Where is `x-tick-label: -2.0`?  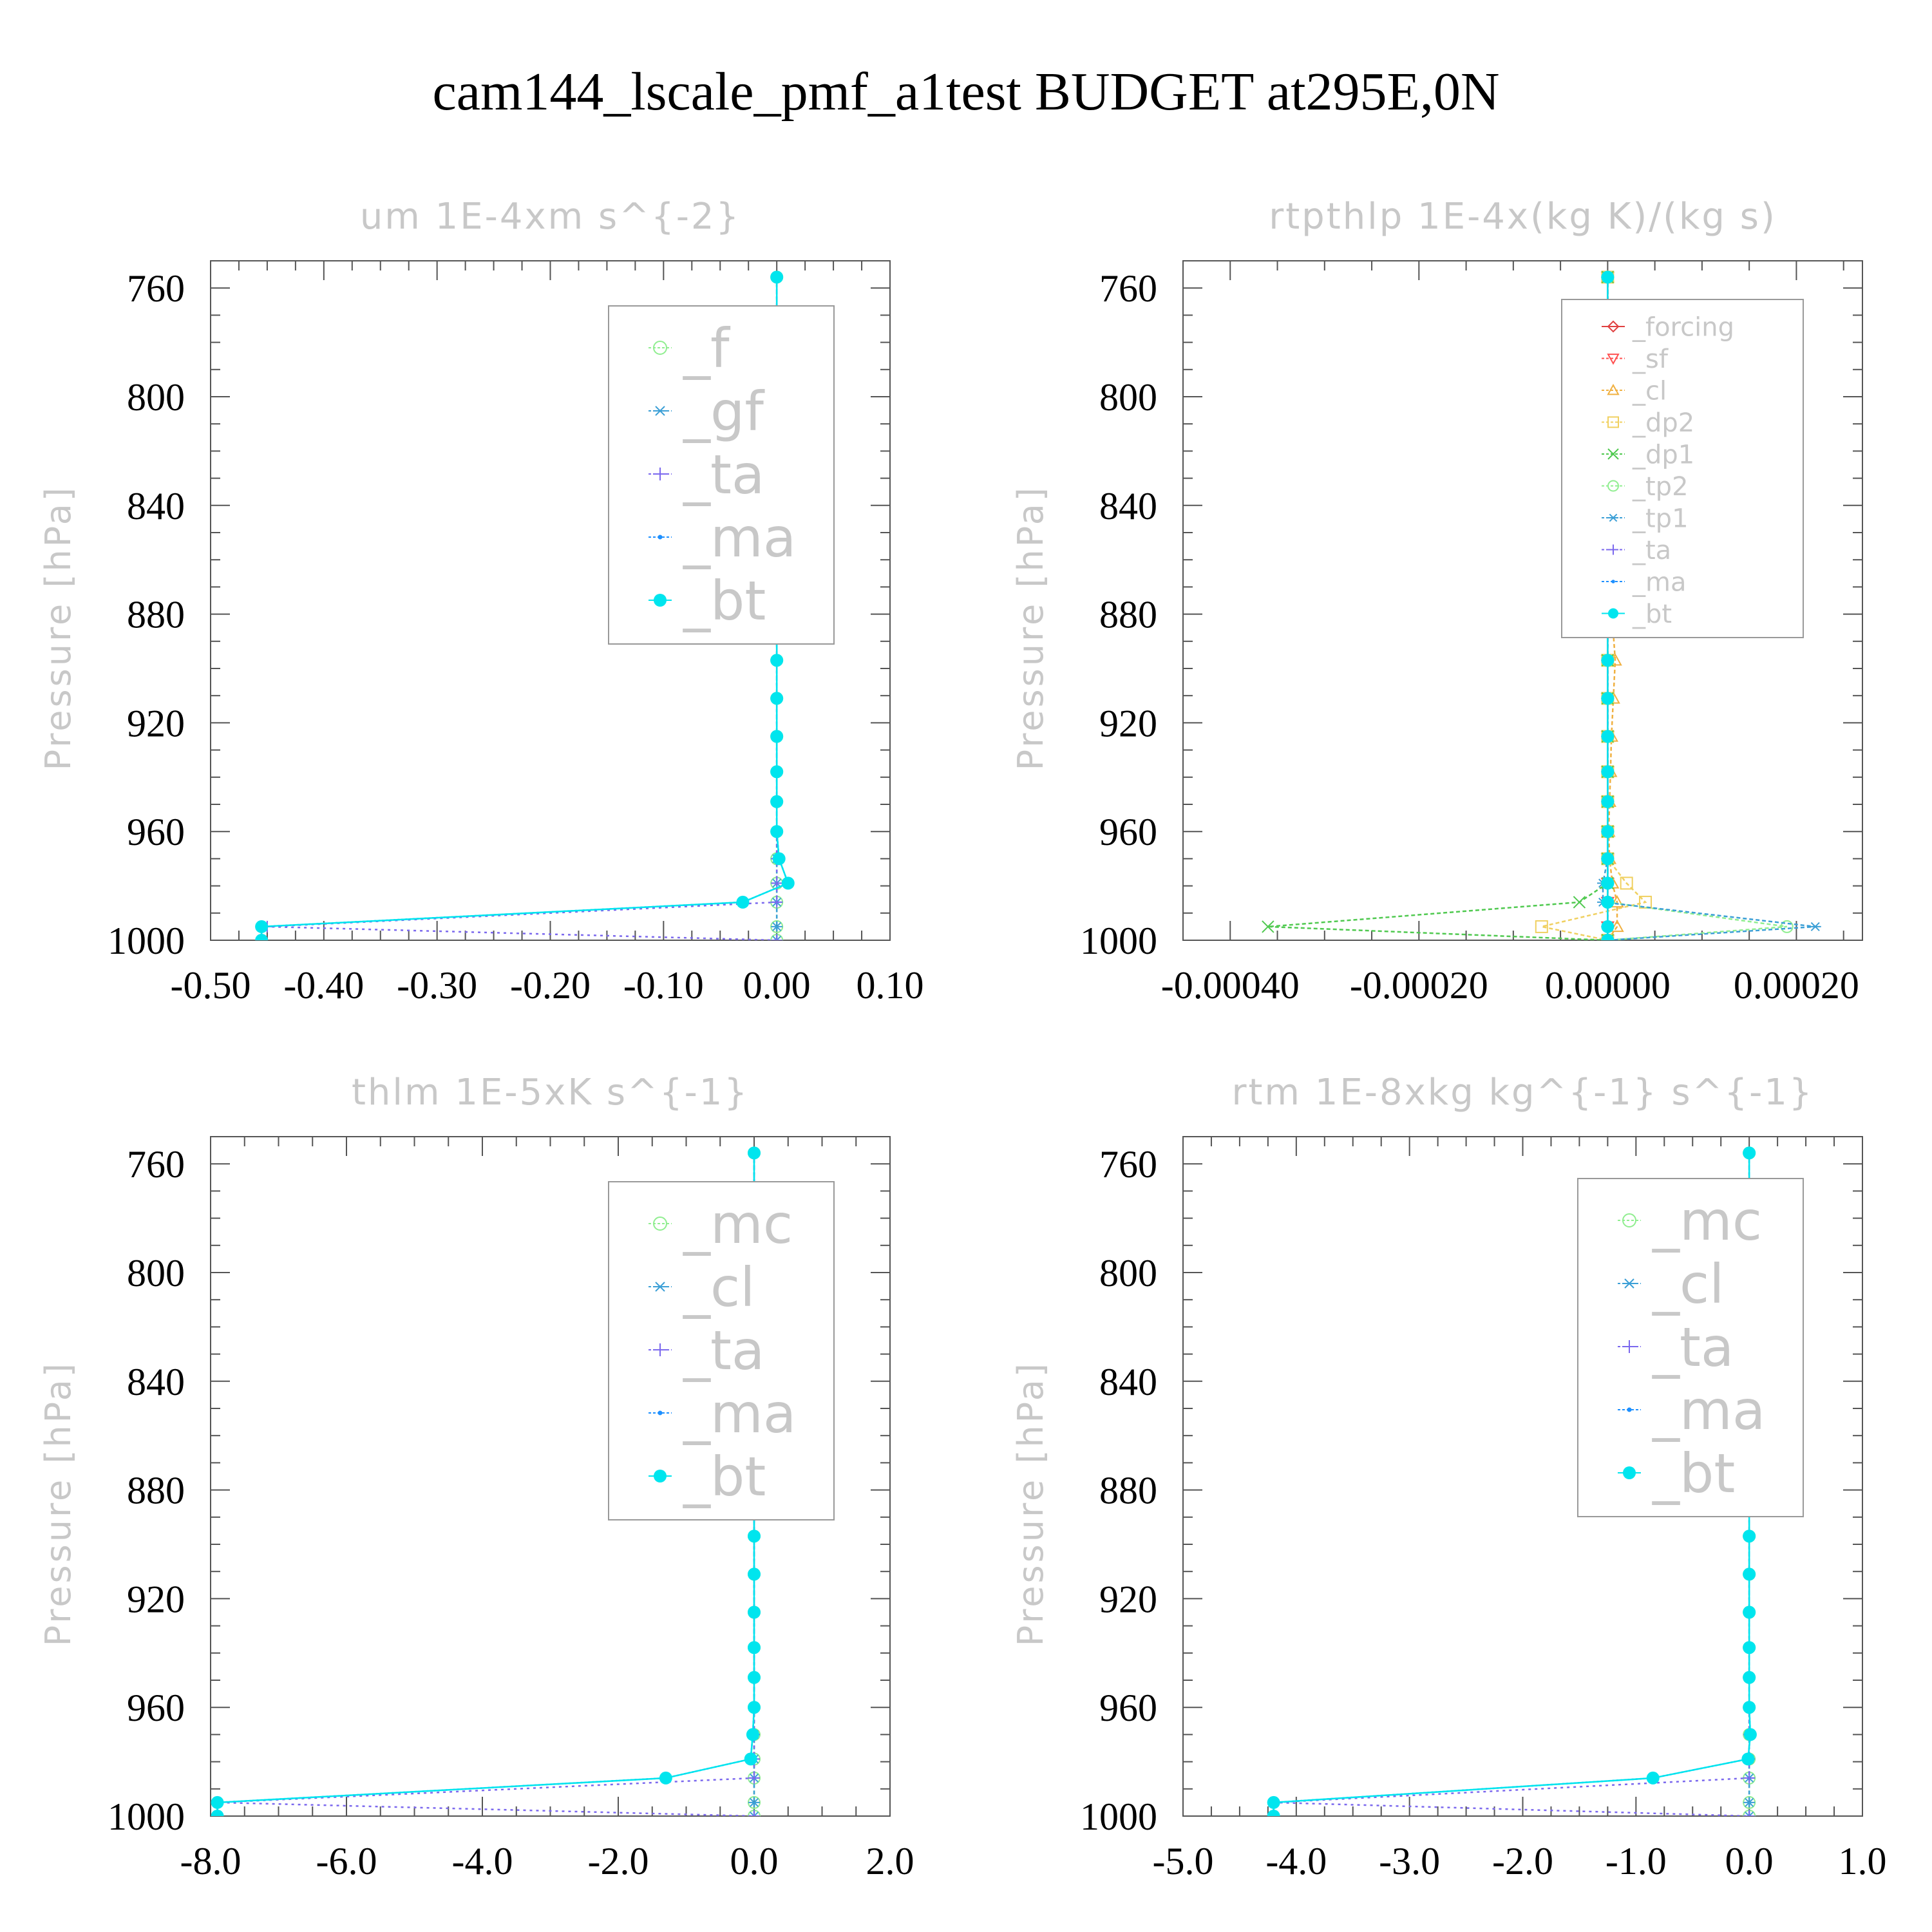 x-tick-label: -2.0 is located at coordinates (1523, 1861).